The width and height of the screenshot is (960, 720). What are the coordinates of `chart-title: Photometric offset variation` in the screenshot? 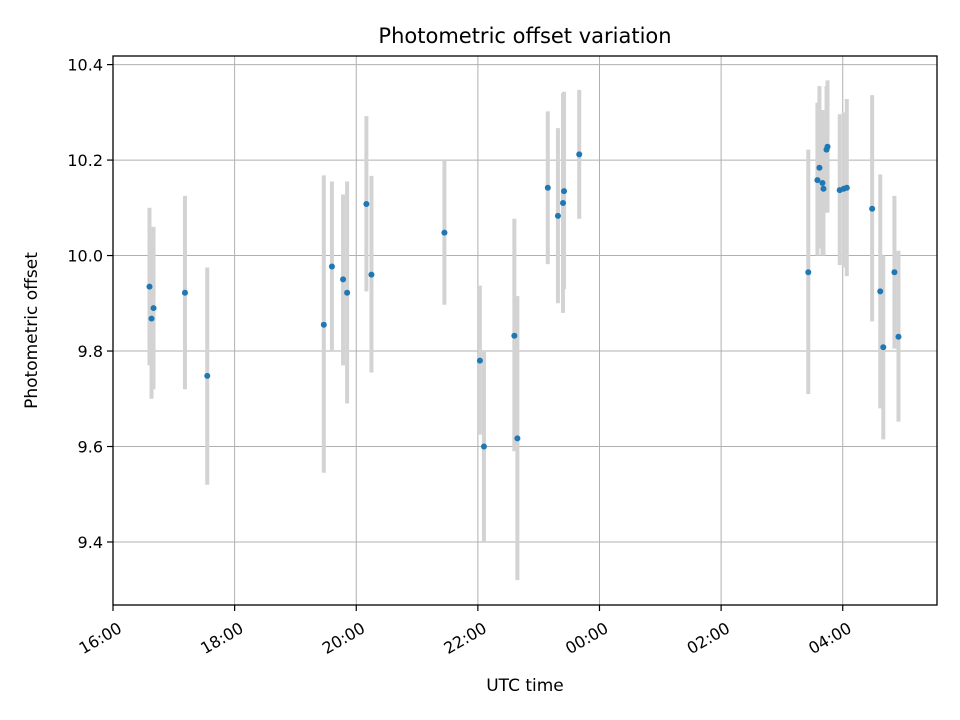 It's located at (524, 36).